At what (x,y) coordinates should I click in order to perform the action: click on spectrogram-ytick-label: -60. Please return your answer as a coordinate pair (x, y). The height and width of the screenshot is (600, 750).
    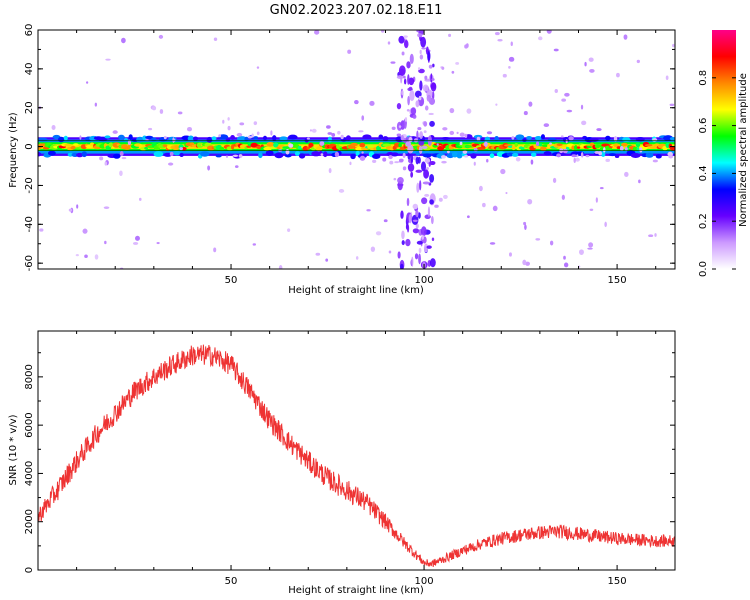
    Looking at the image, I should click on (29, 263).